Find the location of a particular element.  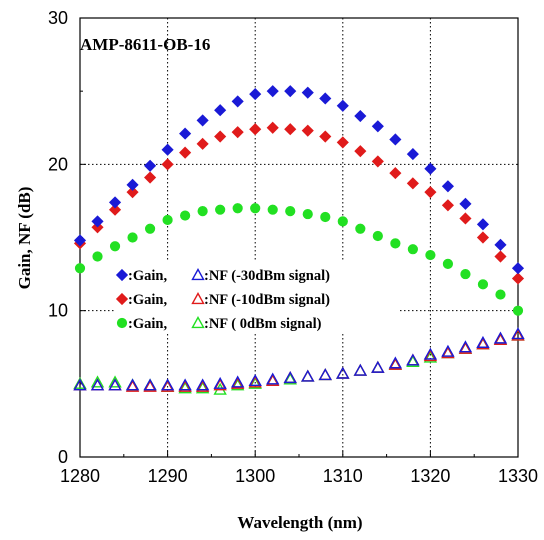

y-tick-label: 0 is located at coordinates (63, 457).